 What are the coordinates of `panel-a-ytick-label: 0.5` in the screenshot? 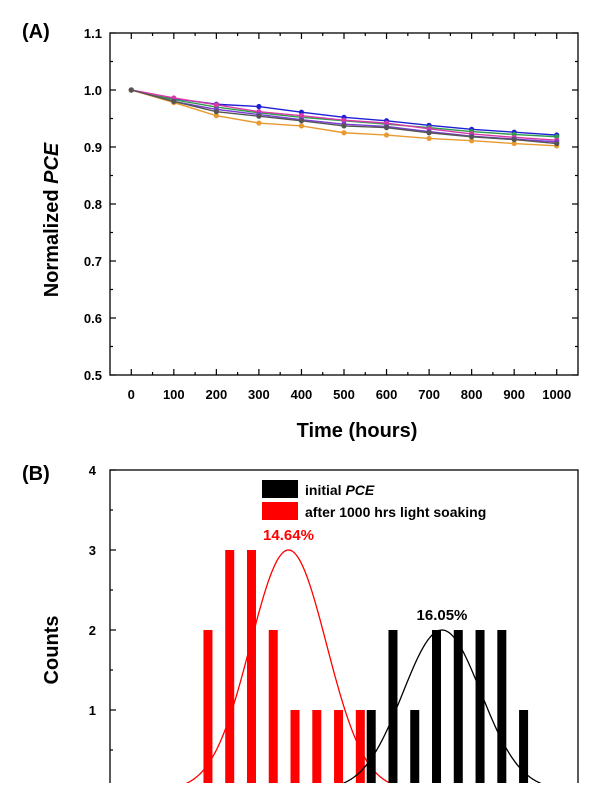 It's located at (93, 375).